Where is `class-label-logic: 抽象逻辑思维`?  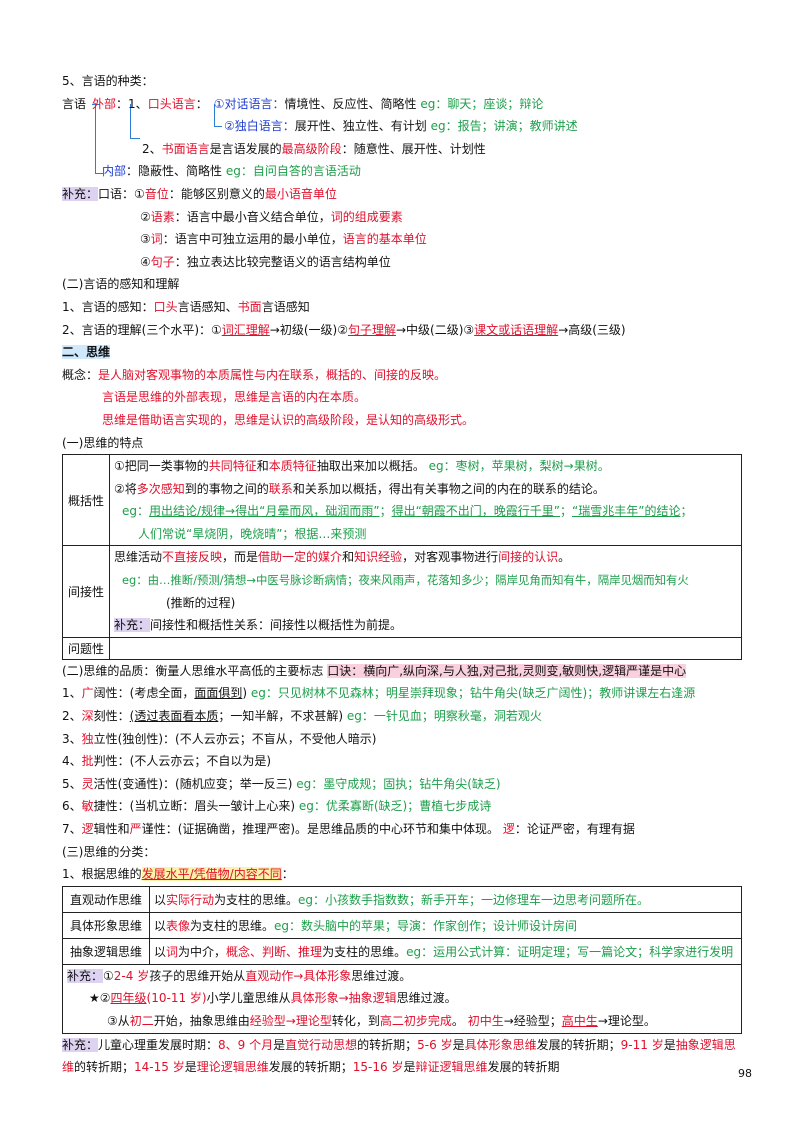
class-label-logic: 抽象逻辑思维 is located at coordinates (106, 951).